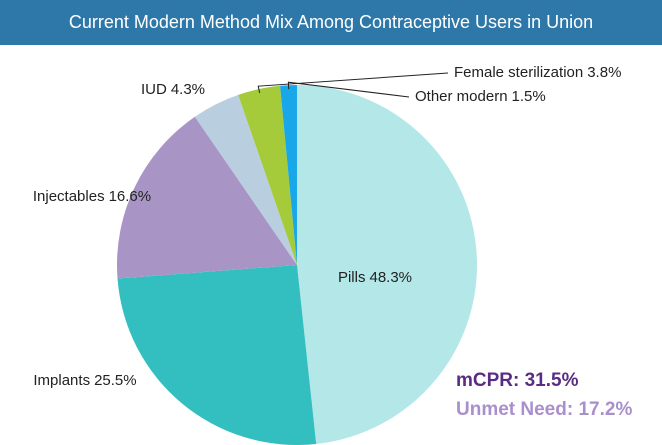 This screenshot has width=662, height=445. I want to click on slice-name: Implants, so click(61, 380).